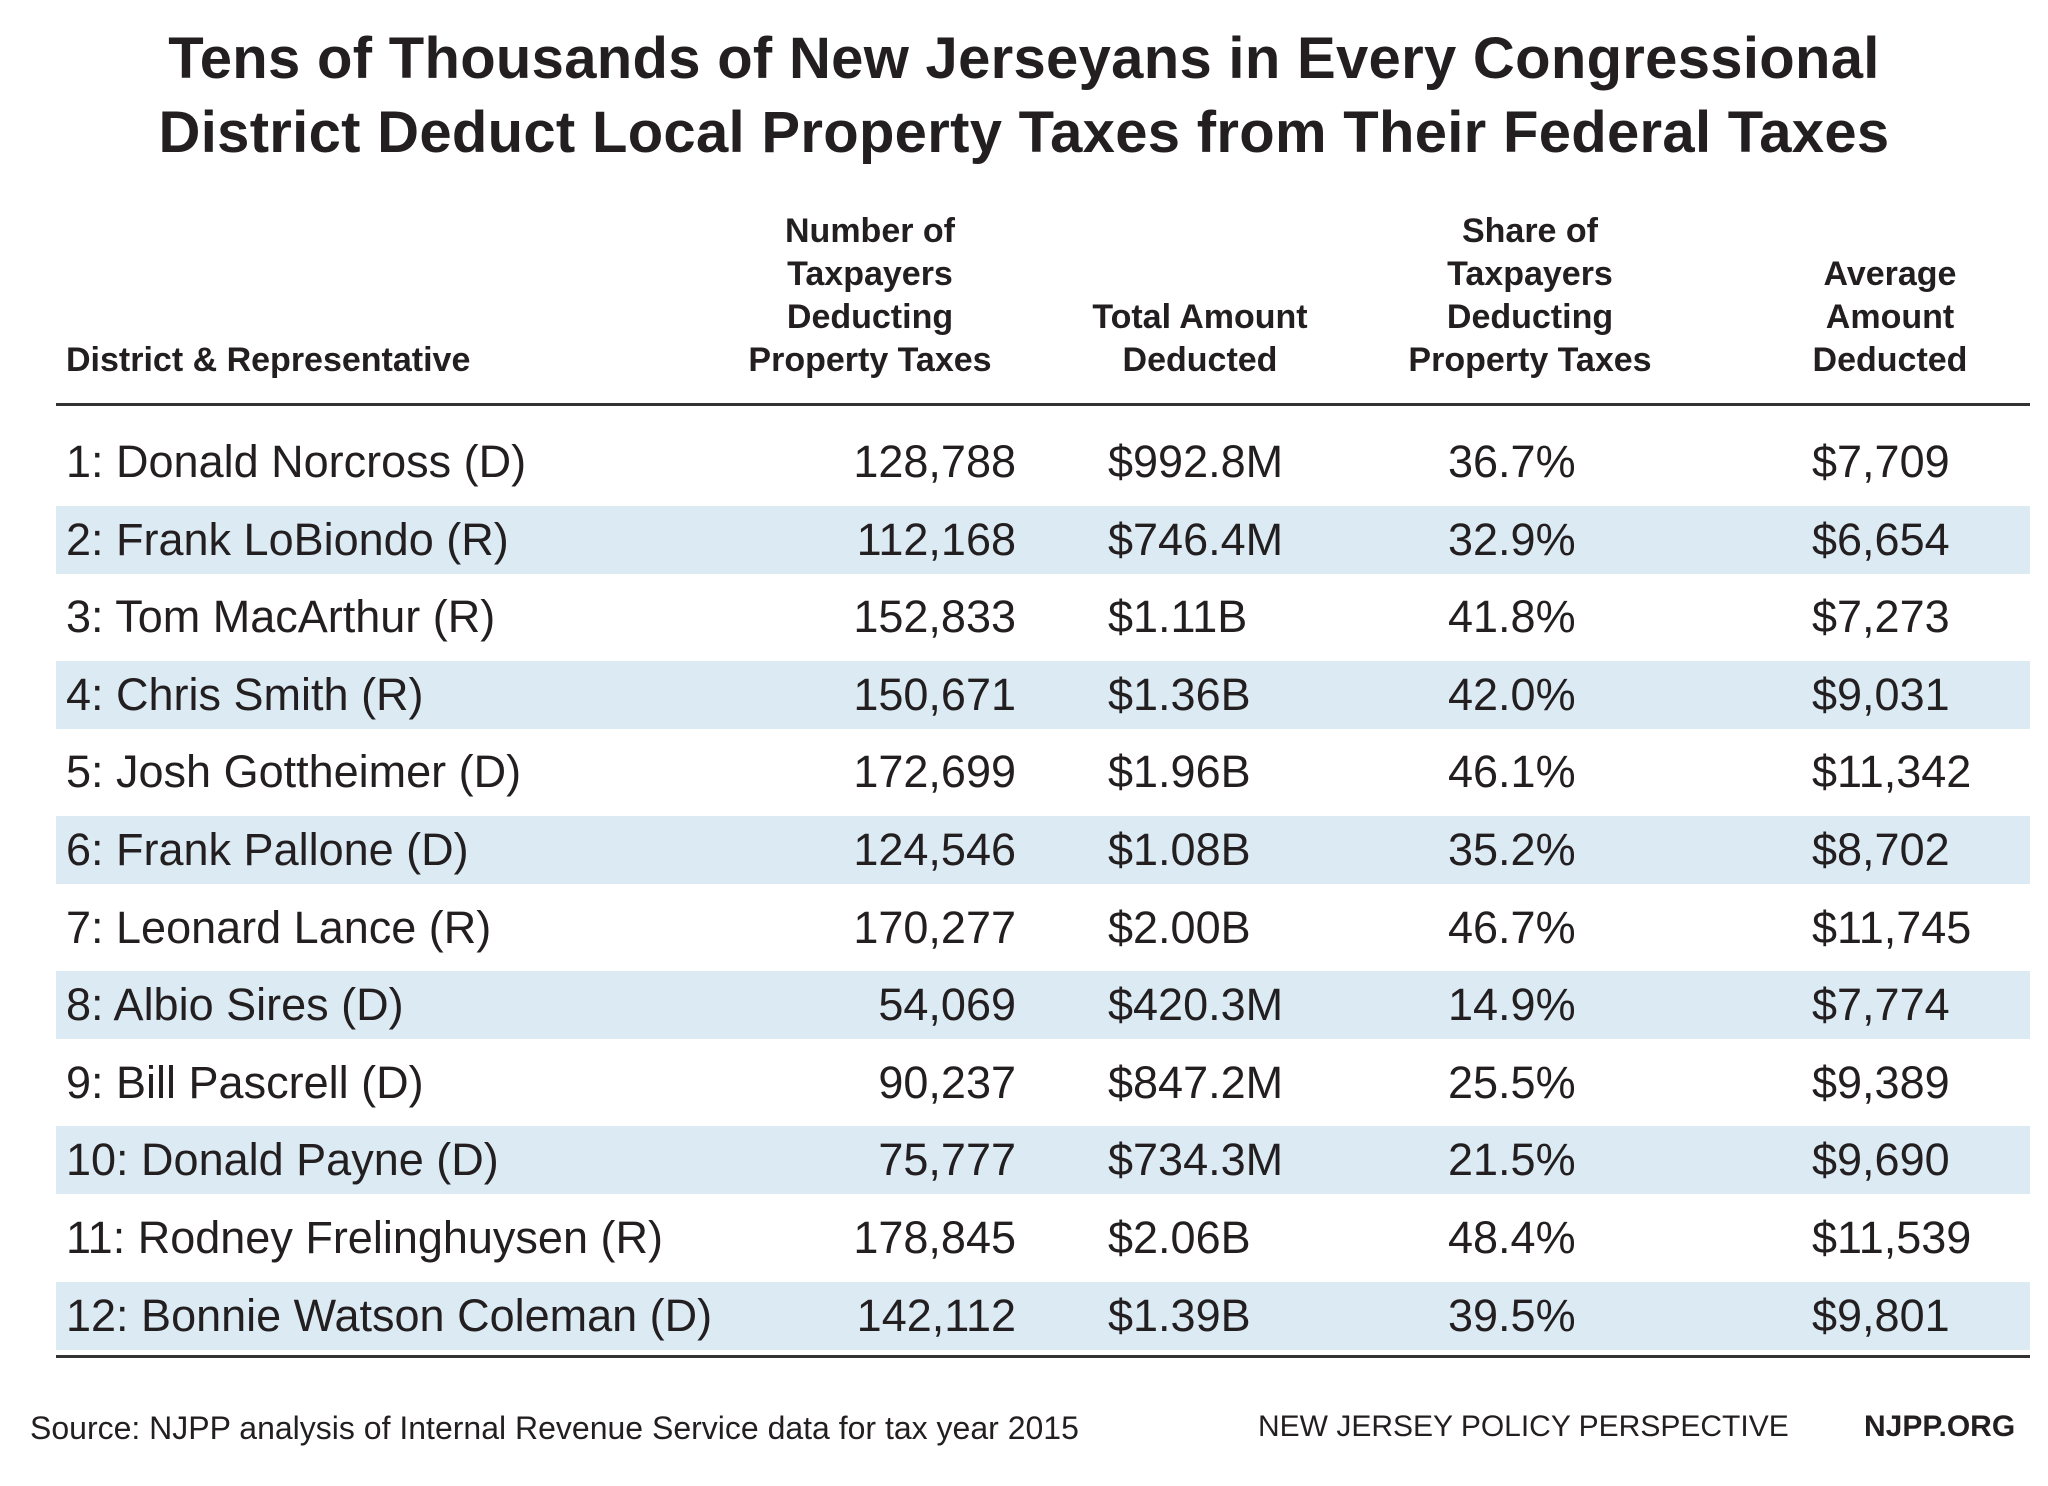 This screenshot has width=2048, height=1486. I want to click on cell-total: $847.2M, so click(1196, 1082).